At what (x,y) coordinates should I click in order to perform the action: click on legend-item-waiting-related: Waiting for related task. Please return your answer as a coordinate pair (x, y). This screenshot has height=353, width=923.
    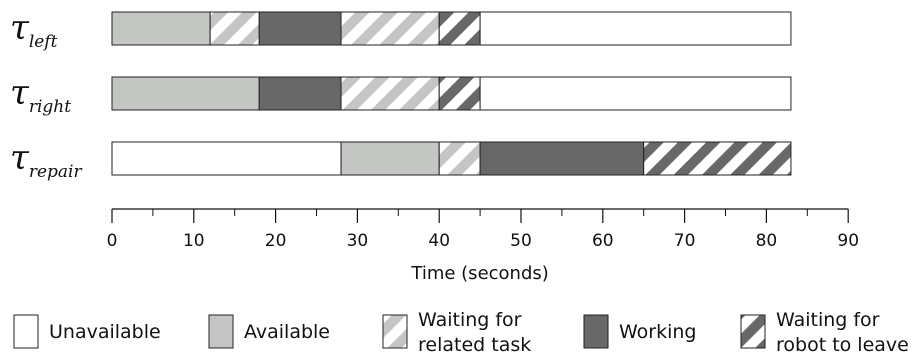
    Looking at the image, I should click on (456, 331).